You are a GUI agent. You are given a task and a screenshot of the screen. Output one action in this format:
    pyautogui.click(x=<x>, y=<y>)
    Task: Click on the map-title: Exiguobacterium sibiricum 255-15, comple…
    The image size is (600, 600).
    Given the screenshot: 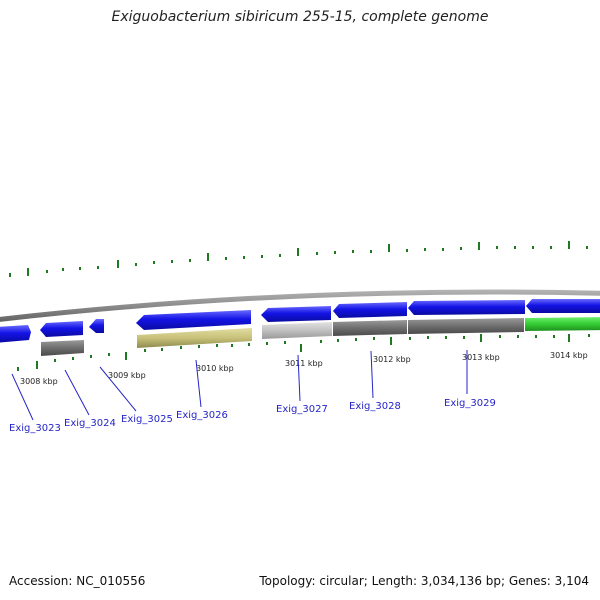 What is the action you would take?
    pyautogui.click(x=300, y=17)
    